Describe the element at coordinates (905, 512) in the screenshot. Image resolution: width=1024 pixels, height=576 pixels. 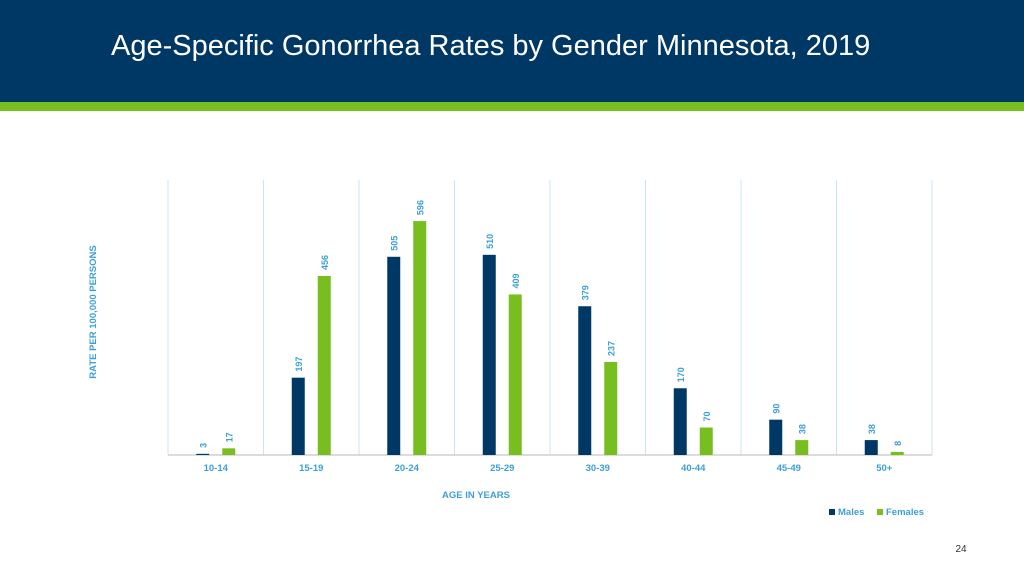
I see `legend-label-females: Females` at that location.